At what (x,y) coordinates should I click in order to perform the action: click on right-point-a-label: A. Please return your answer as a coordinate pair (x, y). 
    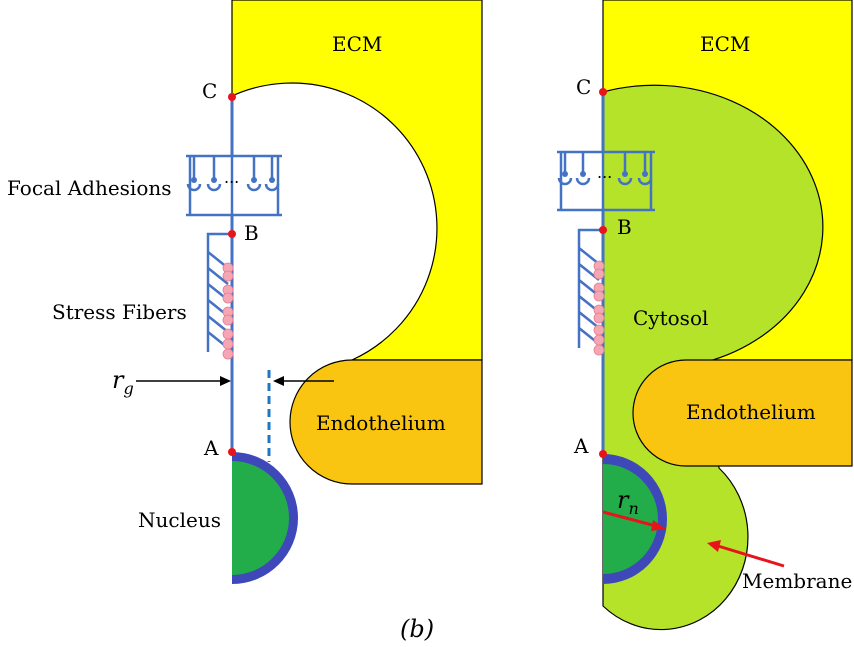
    Looking at the image, I should click on (581, 446).